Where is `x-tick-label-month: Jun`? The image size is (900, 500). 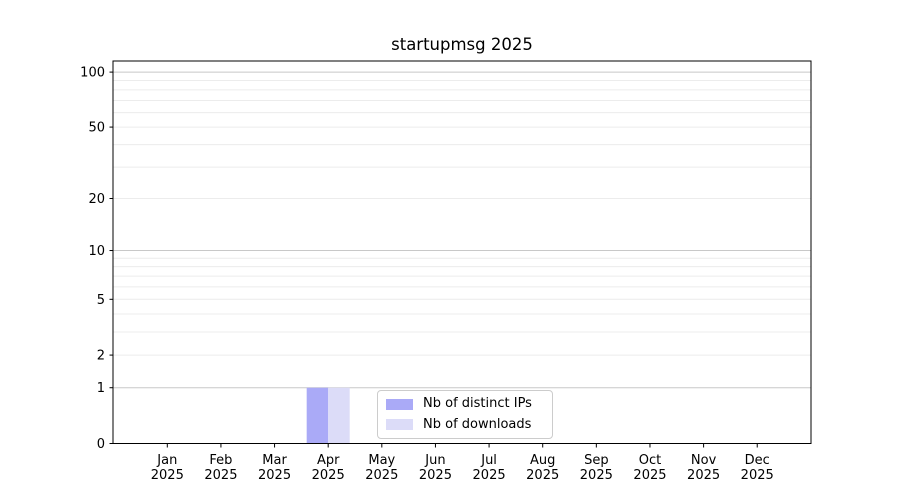
x-tick-label-month: Jun is located at coordinates (434, 460).